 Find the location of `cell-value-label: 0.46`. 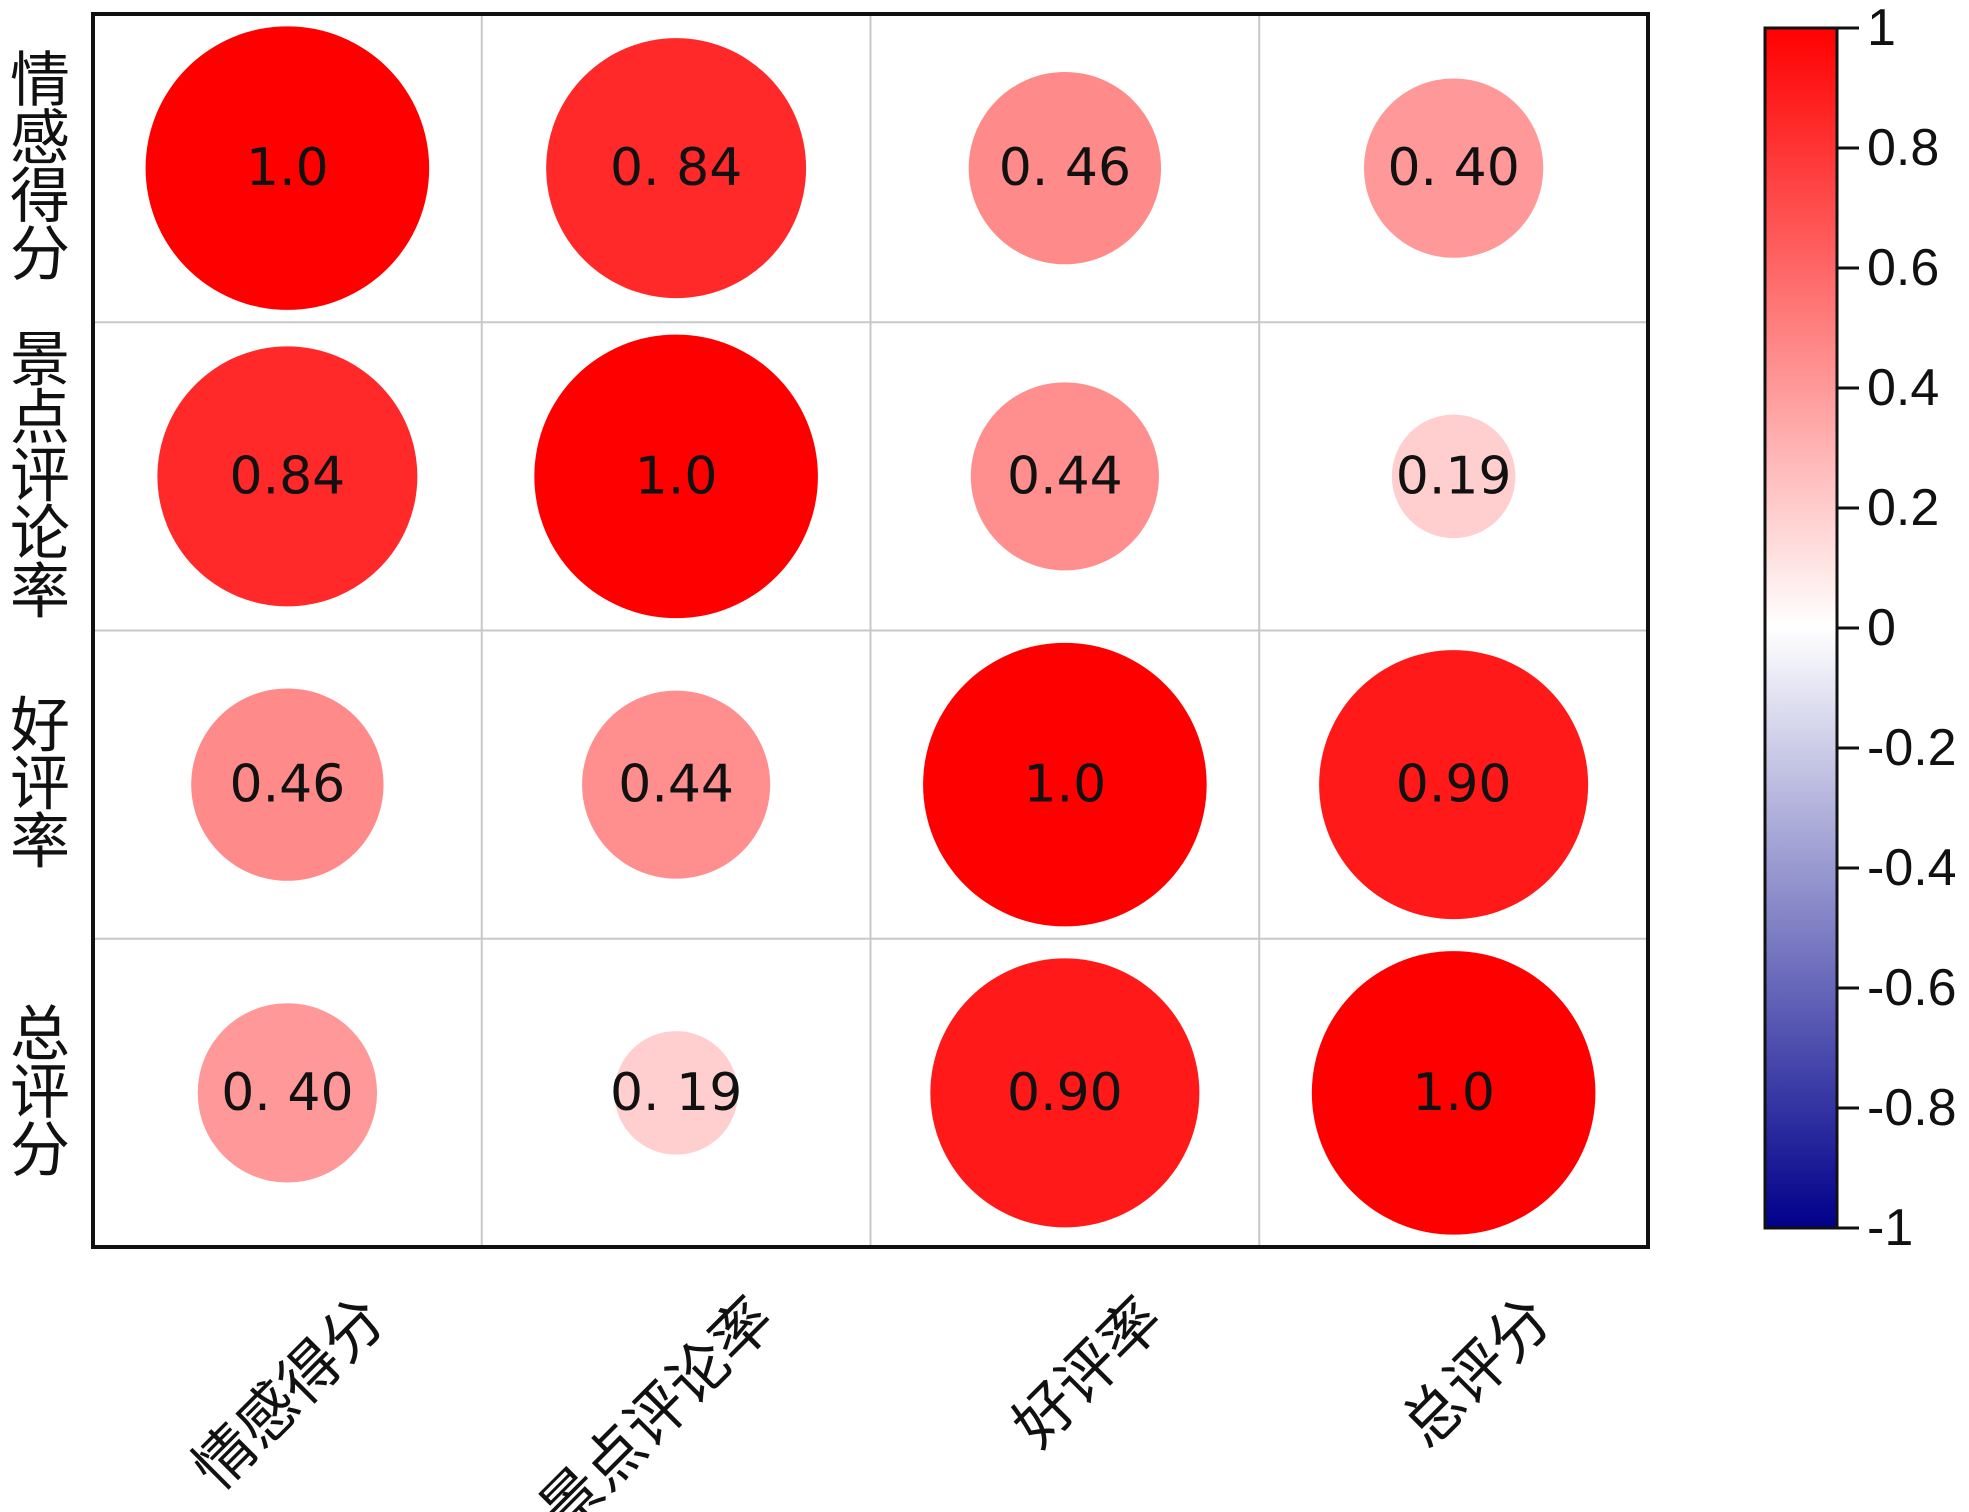

cell-value-label: 0.46 is located at coordinates (287, 785).